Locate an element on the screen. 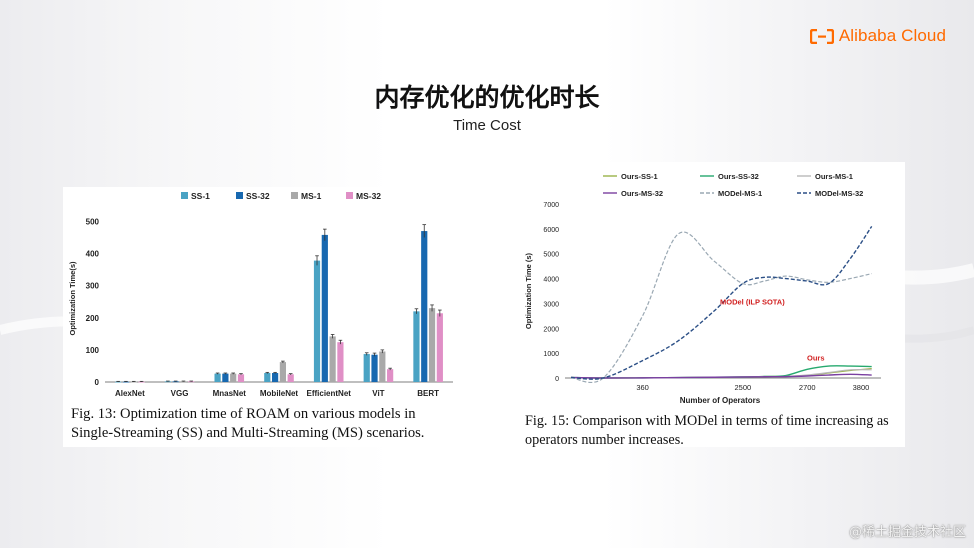 The height and width of the screenshot is (548, 974). watermark: @稀土掘金技术社区 is located at coordinates (907, 532).